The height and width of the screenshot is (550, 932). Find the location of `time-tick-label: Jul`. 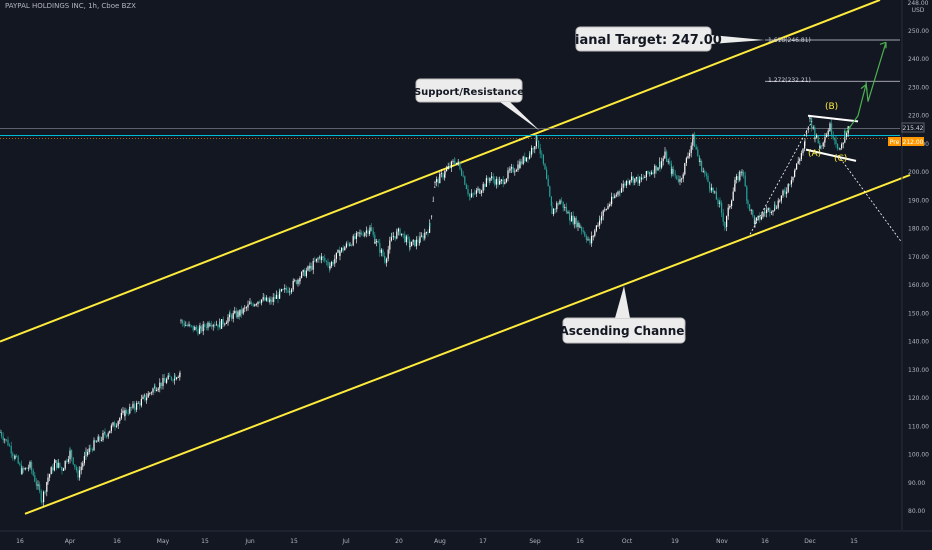

time-tick-label: Jul is located at coordinates (345, 541).